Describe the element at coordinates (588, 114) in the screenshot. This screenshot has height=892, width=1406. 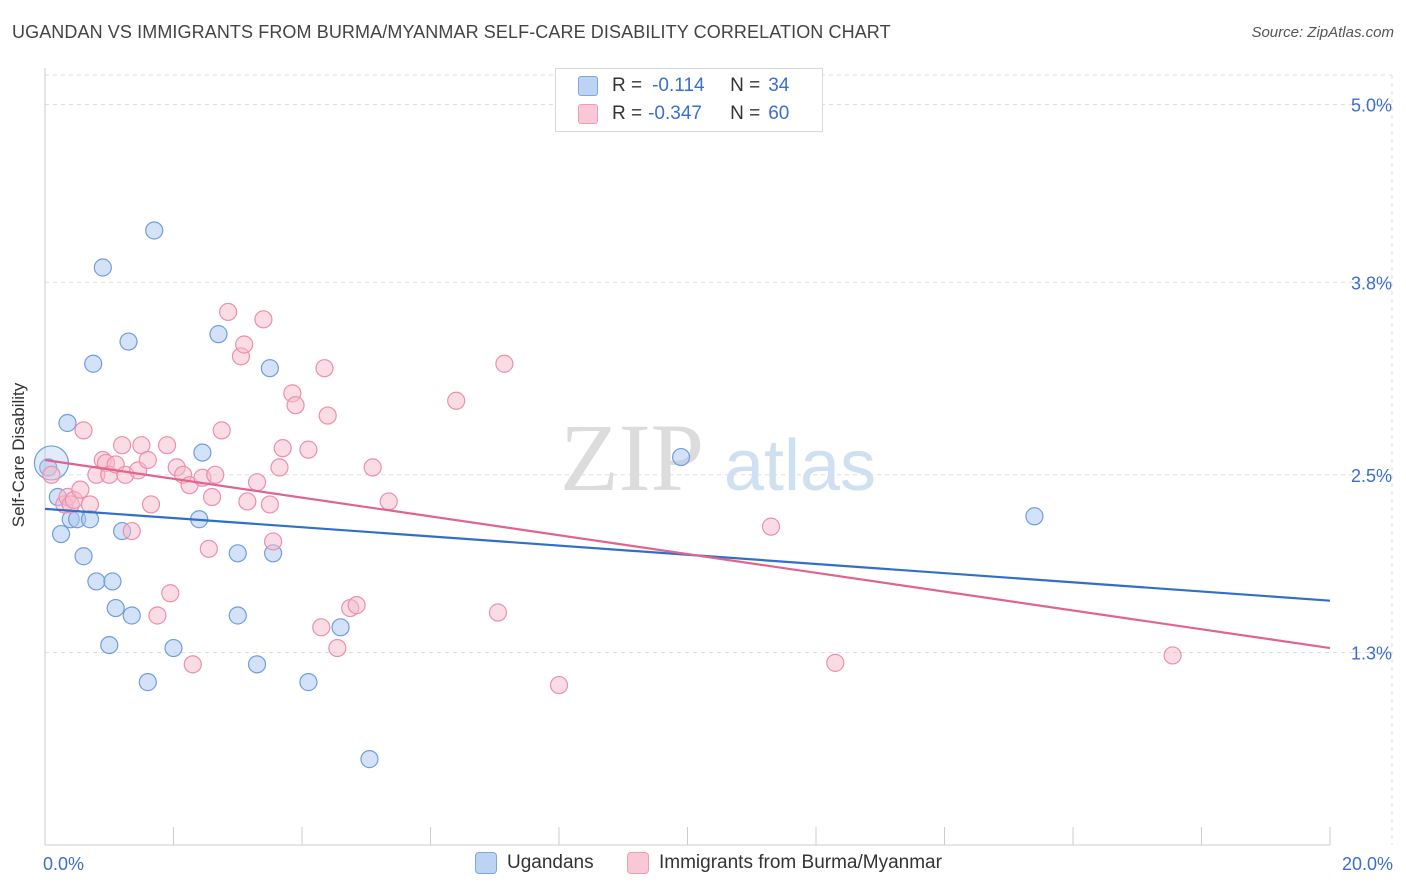
I see `swatch-burma` at that location.